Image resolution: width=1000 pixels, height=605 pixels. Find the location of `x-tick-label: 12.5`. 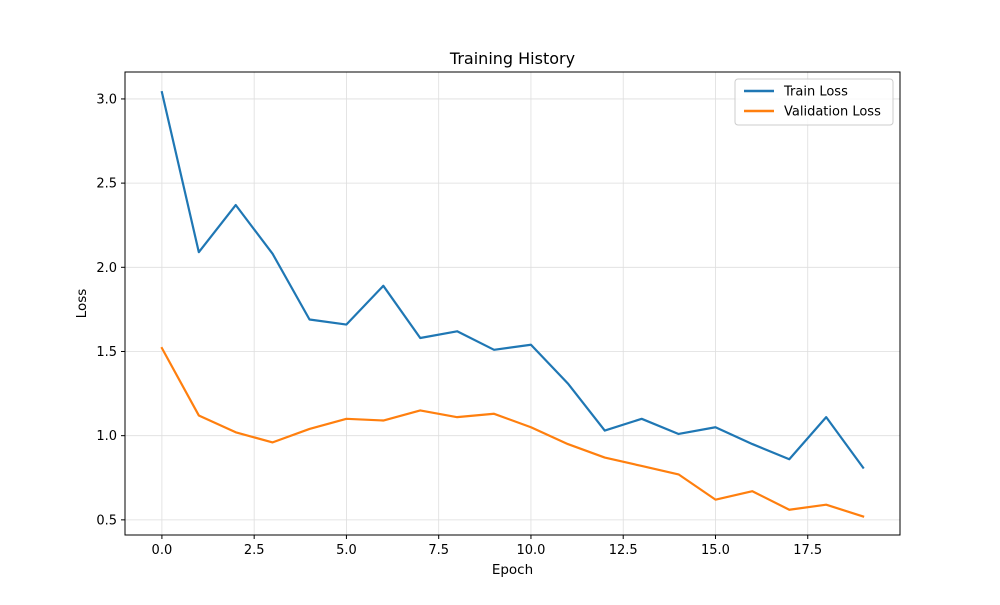

x-tick-label: 12.5 is located at coordinates (623, 550).